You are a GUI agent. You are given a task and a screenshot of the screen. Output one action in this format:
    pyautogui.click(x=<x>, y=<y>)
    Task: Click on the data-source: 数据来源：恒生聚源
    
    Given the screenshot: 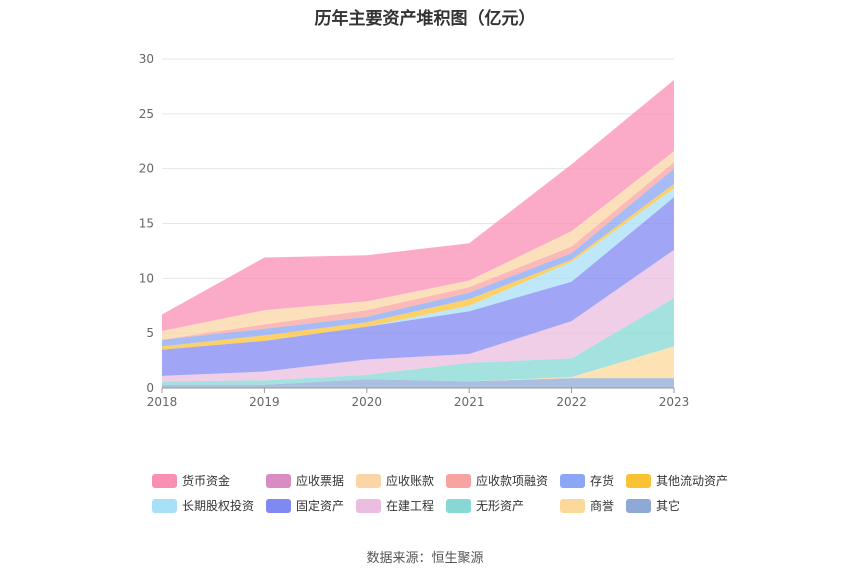 What is the action you would take?
    pyautogui.click(x=425, y=558)
    